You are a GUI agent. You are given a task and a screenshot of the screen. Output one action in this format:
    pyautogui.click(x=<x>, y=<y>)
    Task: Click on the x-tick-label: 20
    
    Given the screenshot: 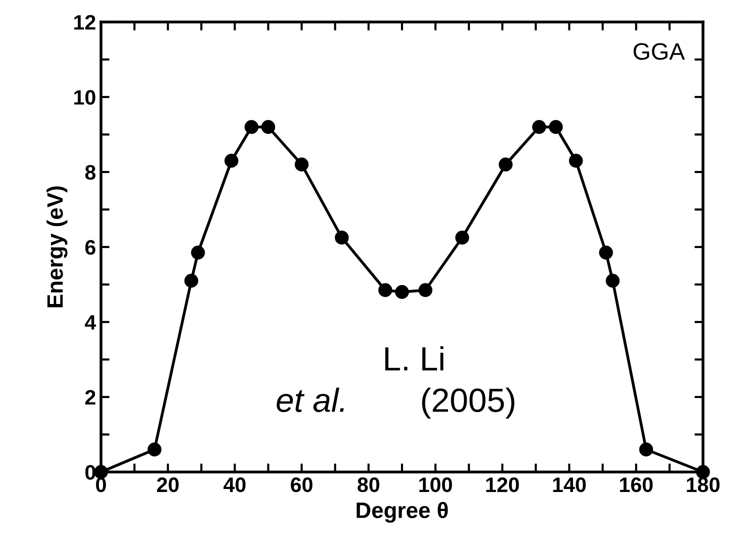 What is the action you would take?
    pyautogui.click(x=168, y=484)
    